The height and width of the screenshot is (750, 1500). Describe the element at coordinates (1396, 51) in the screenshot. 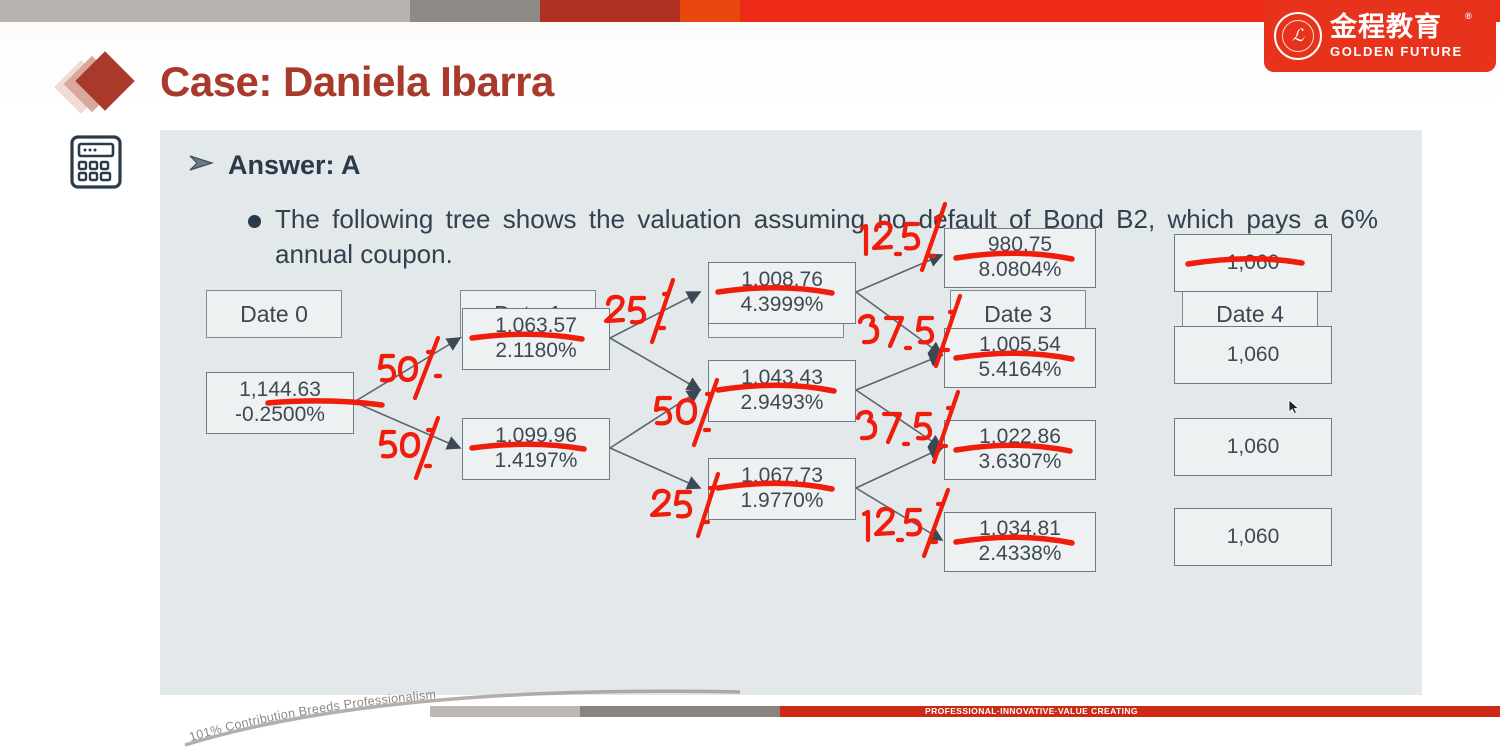

I see `brand-name-en: GOLDEN FUTURE` at that location.